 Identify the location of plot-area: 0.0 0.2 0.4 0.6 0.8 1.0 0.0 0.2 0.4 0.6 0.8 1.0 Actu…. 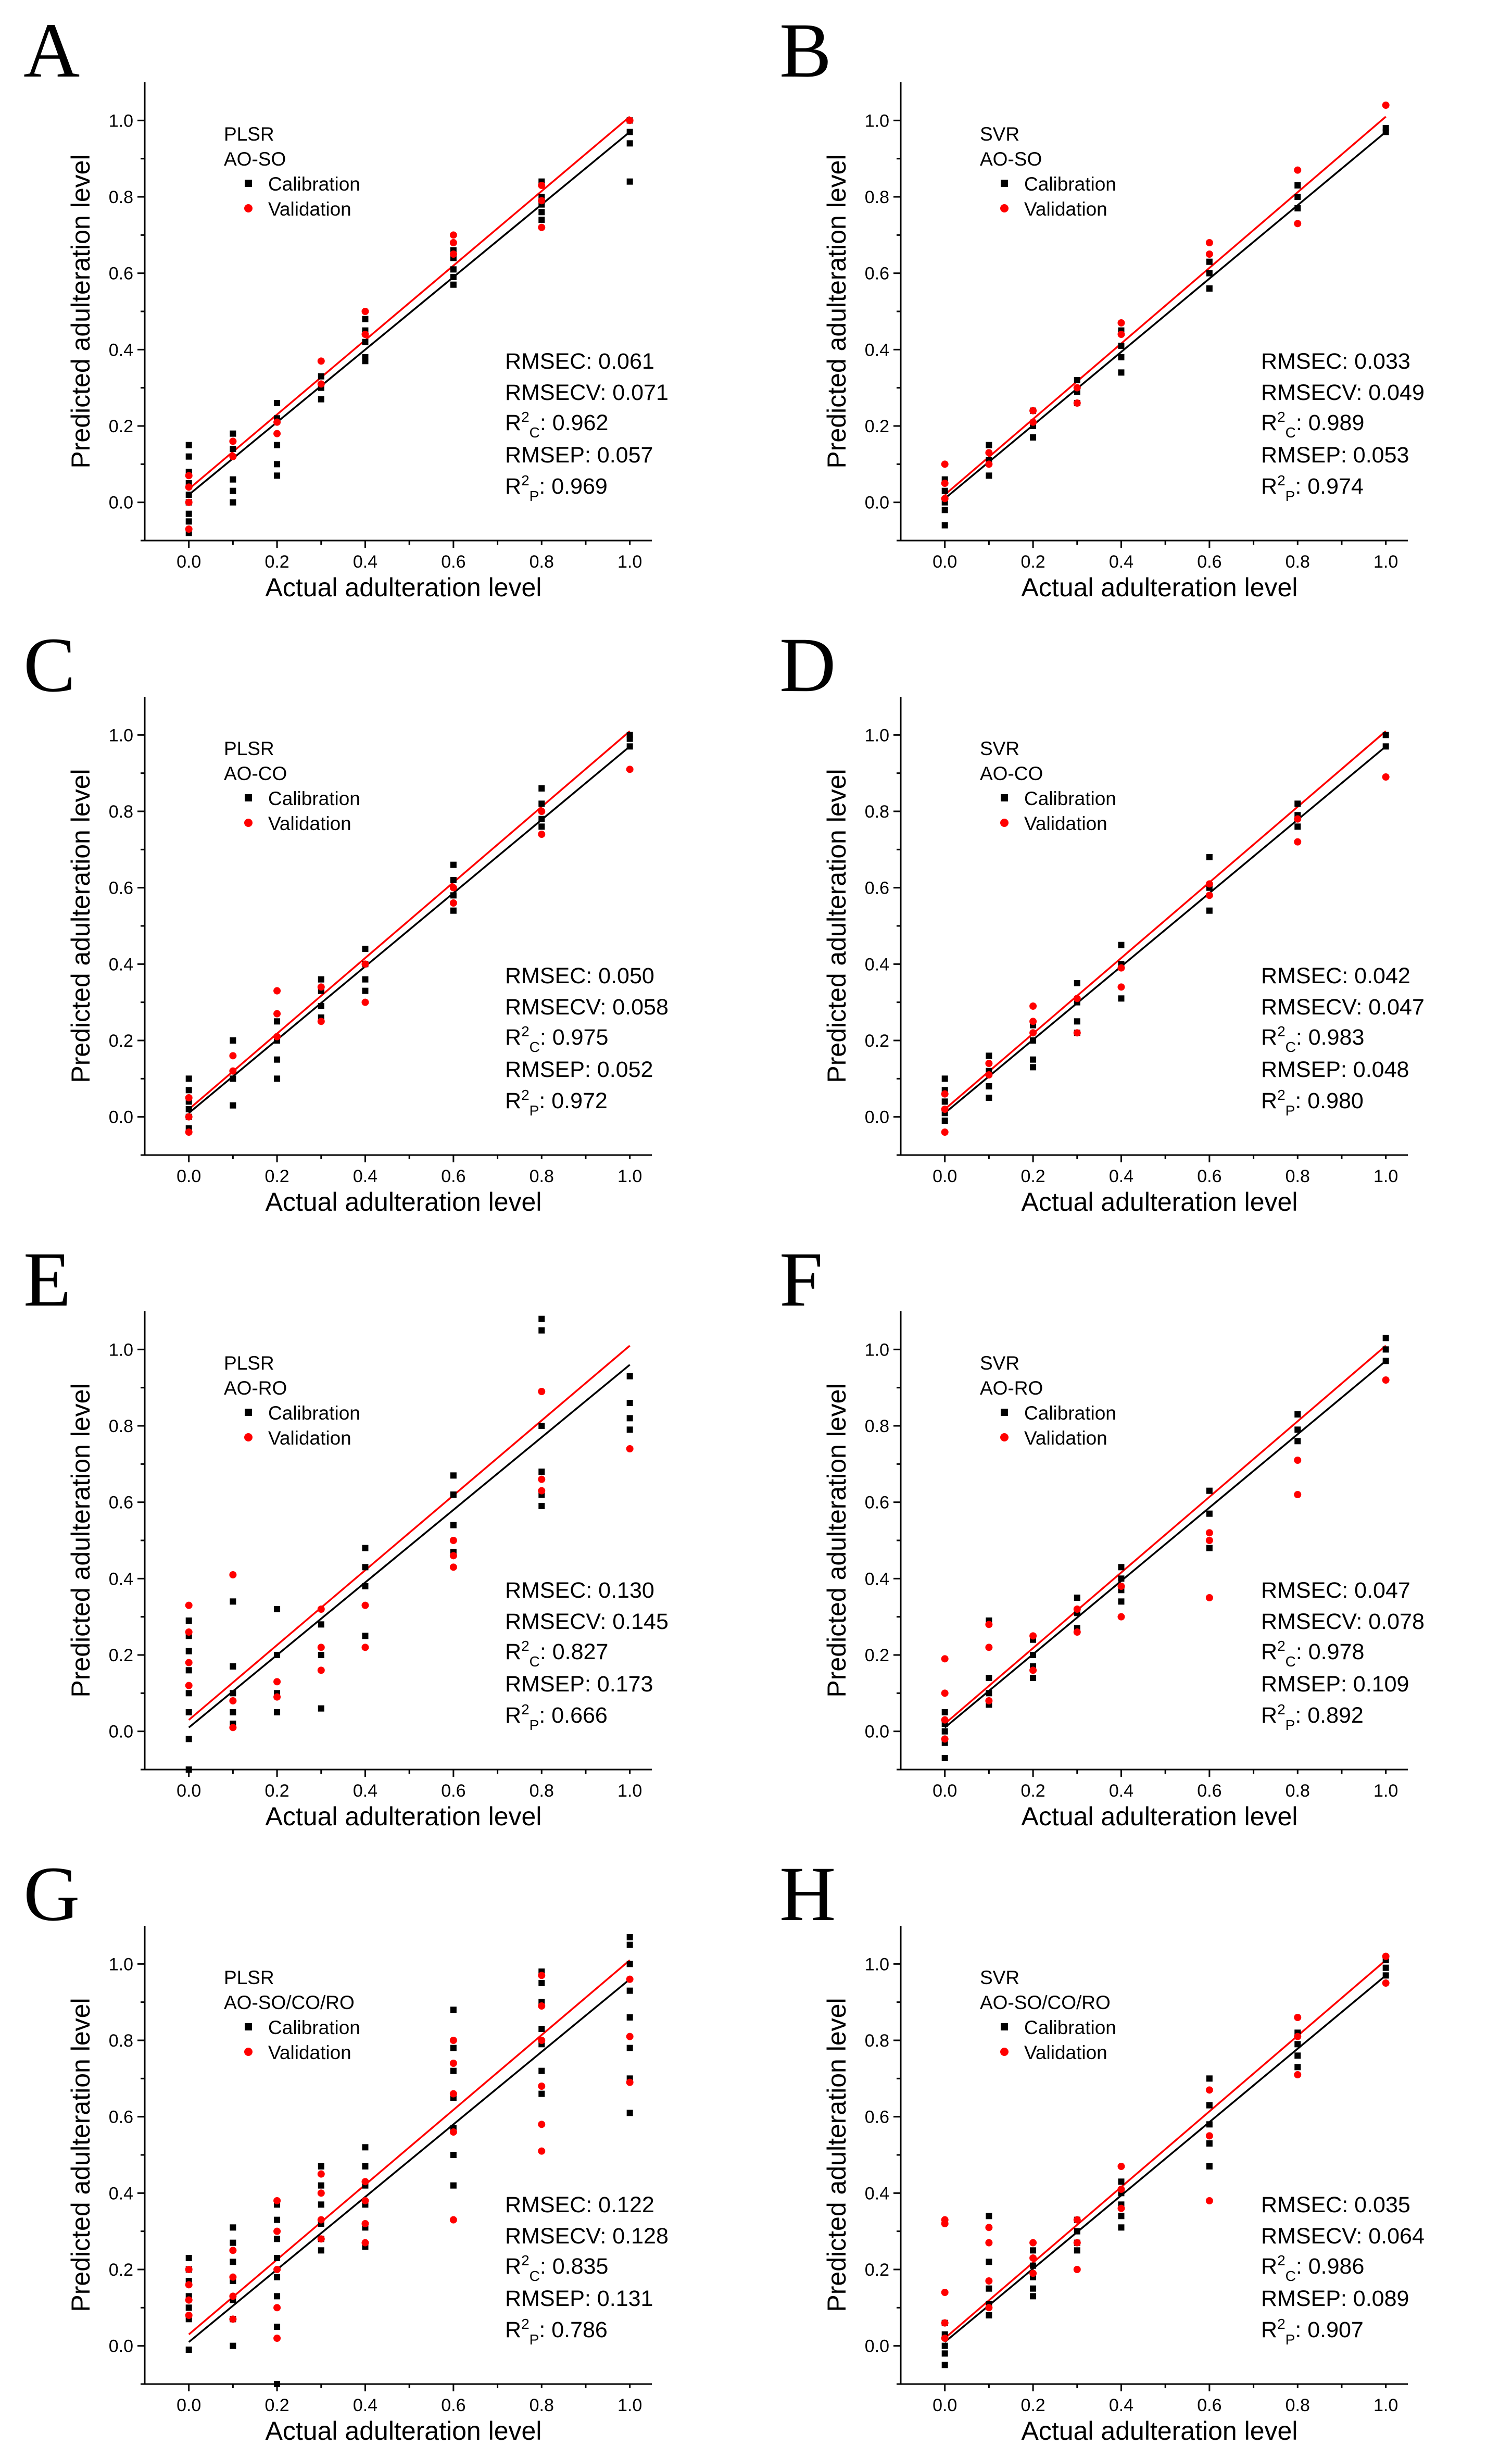
(368, 957).